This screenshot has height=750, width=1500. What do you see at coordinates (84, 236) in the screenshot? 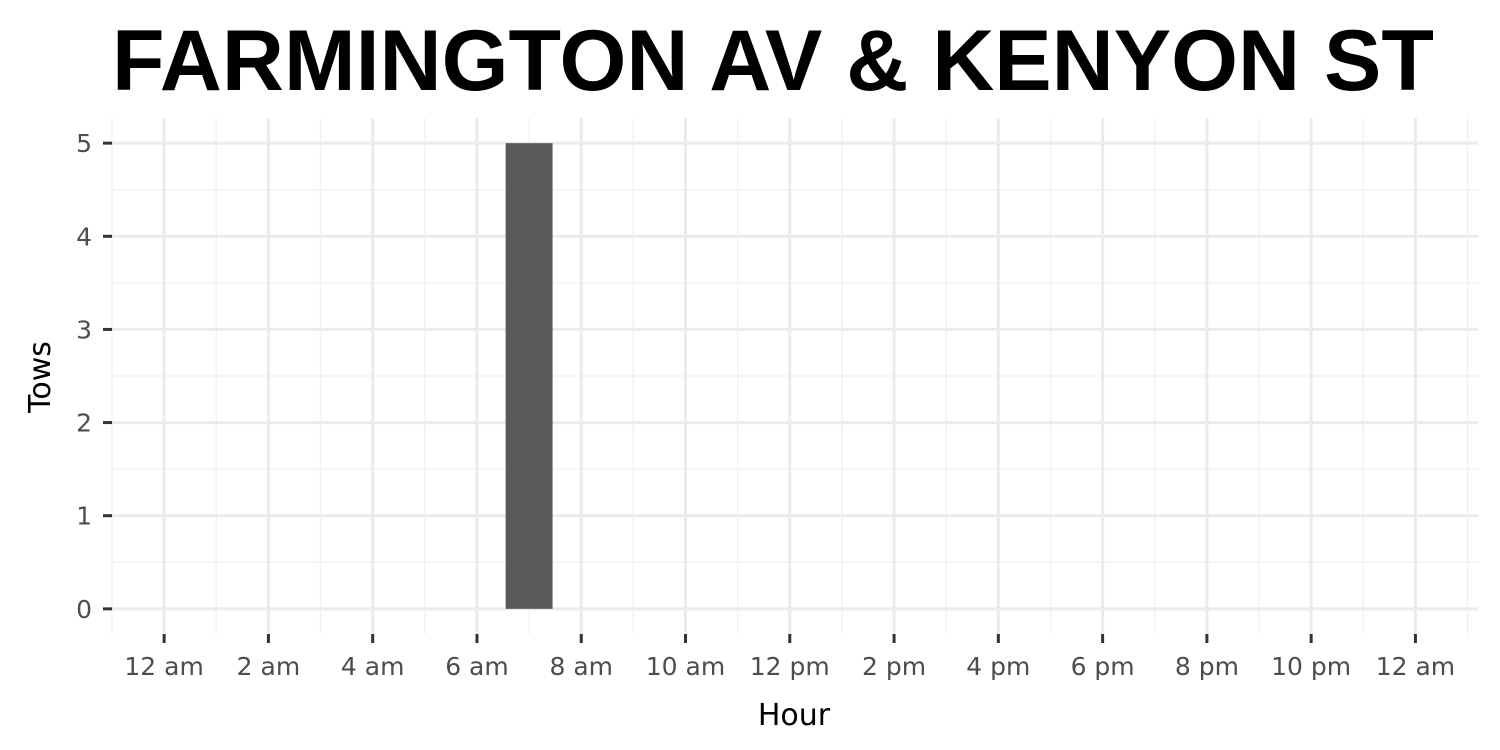
I see `y-tick-label: 4` at bounding box center [84, 236].